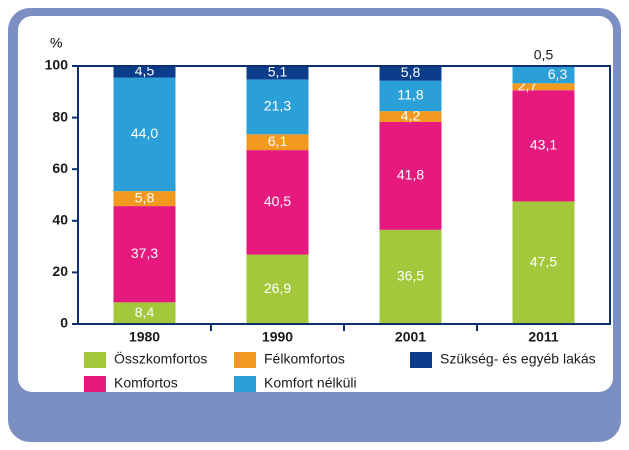  What do you see at coordinates (60, 168) in the screenshot?
I see `y-tick-label: 60` at bounding box center [60, 168].